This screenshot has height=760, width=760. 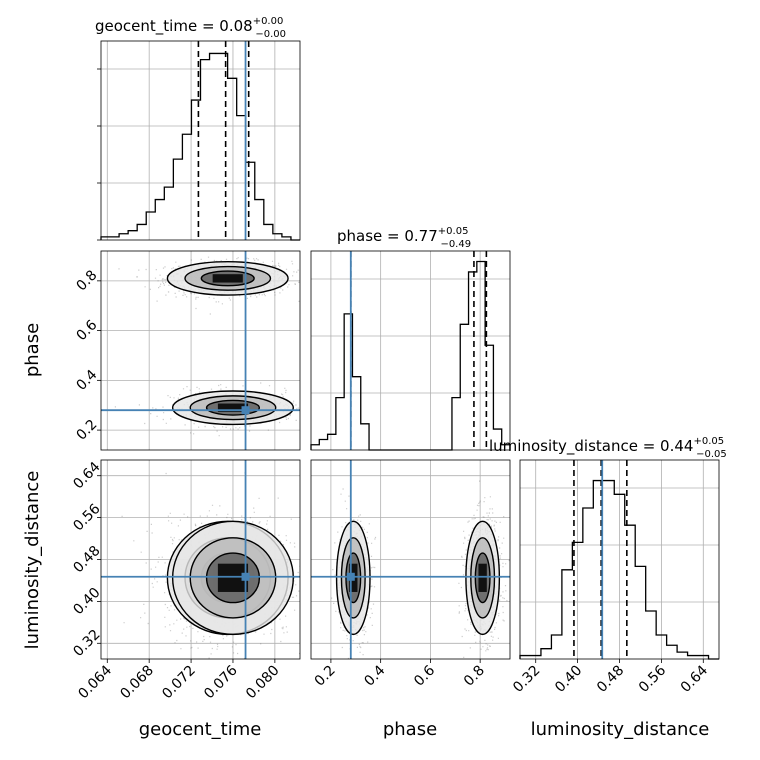 I want to click on 2d-geocent-time-vs-phase-contour-0-2, so click(x=227, y=278).